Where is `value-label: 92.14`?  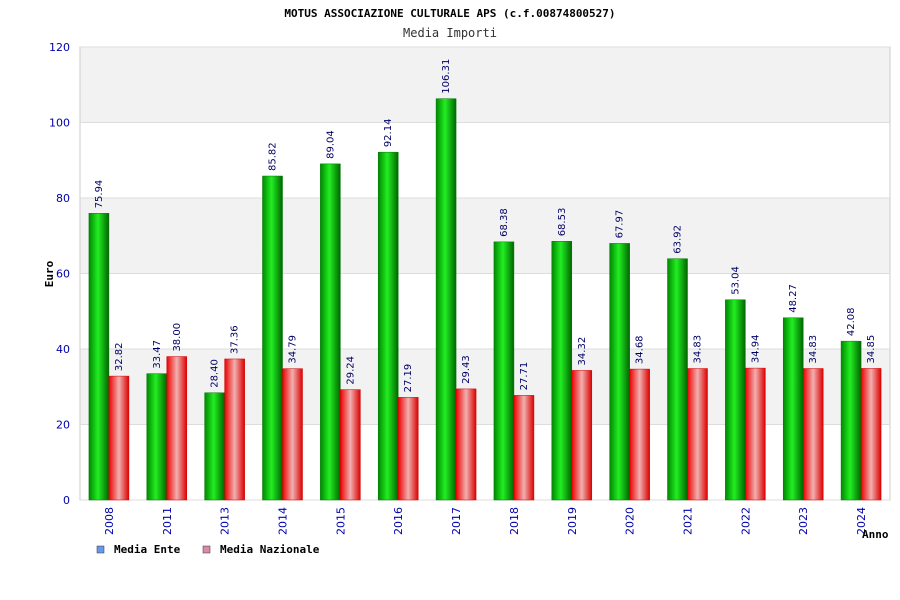
value-label: 92.14 is located at coordinates (388, 133).